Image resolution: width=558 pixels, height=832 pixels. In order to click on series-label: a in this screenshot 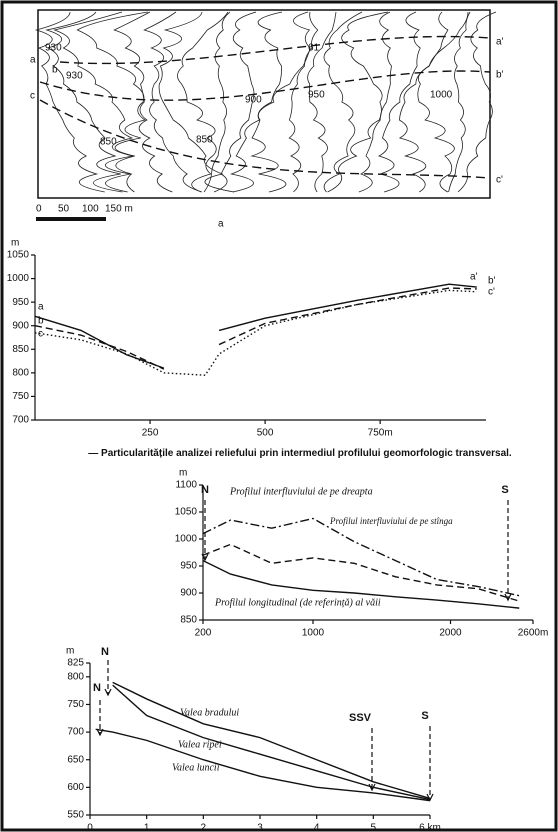, I will do `click(41, 307)`.